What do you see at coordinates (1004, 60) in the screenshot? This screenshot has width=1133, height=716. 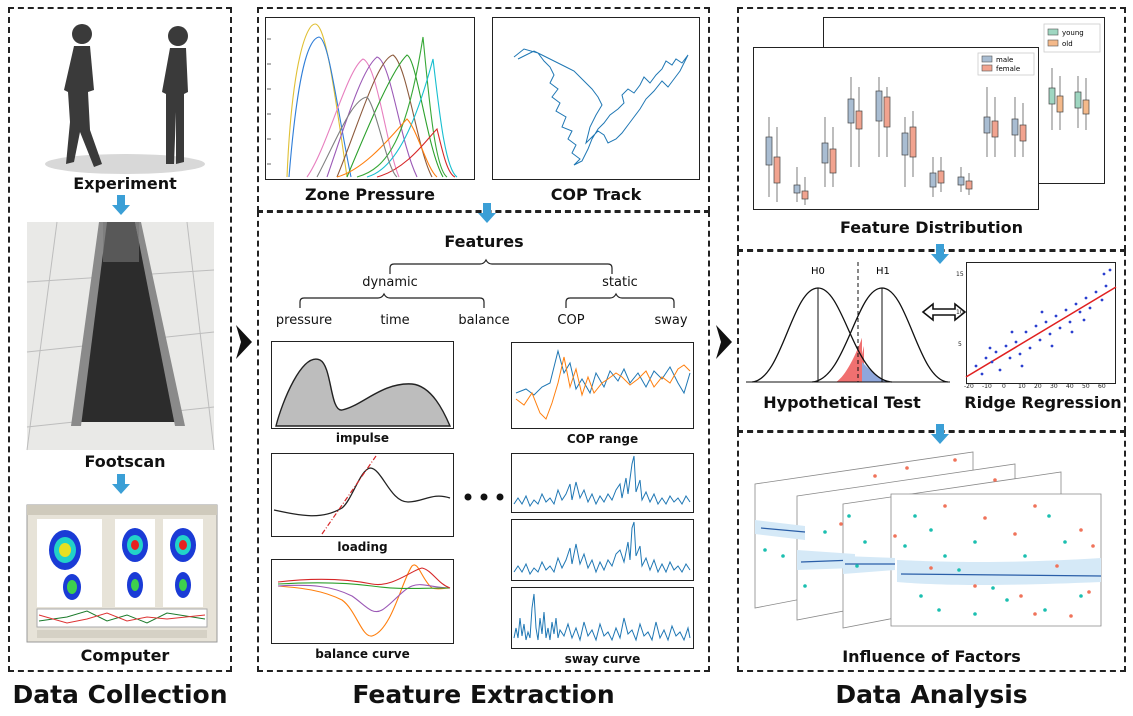 I see `svg-text: male` at bounding box center [1004, 60].